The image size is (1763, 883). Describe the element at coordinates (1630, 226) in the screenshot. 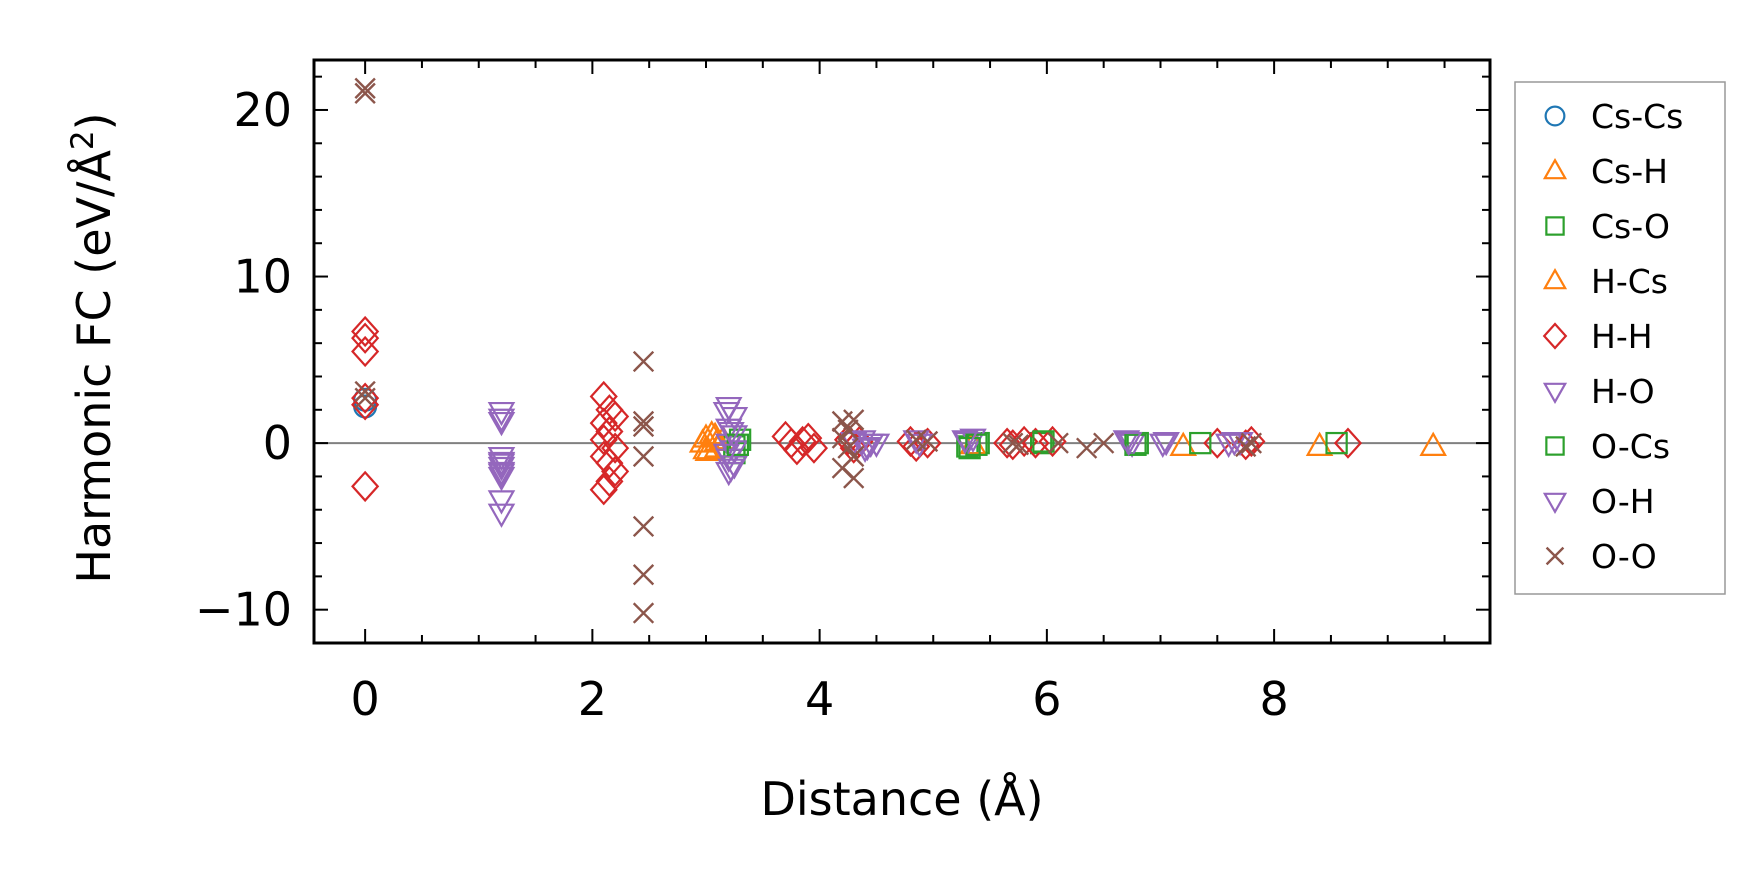

I see `legend-label-cs-o: Cs-O` at that location.